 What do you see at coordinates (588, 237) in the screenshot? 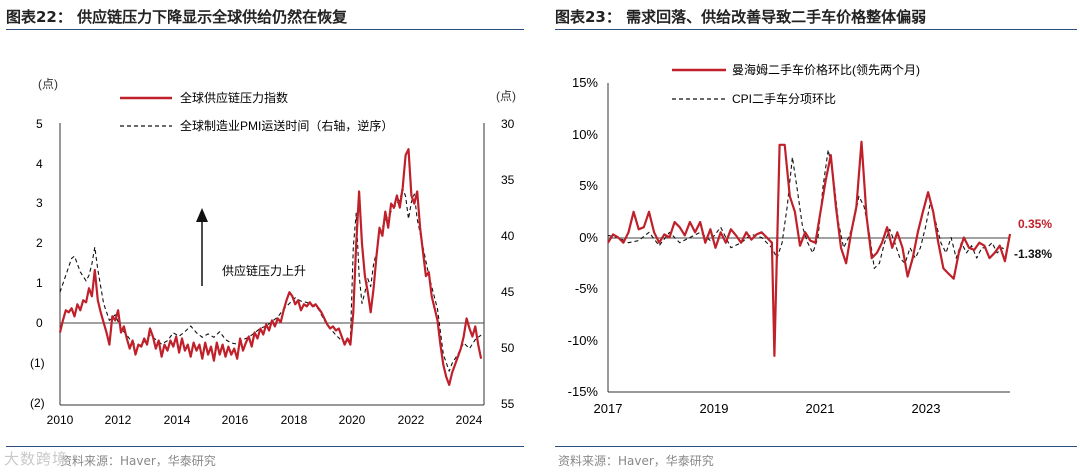
I see `right-chart-y-tick: 0%` at bounding box center [588, 237].